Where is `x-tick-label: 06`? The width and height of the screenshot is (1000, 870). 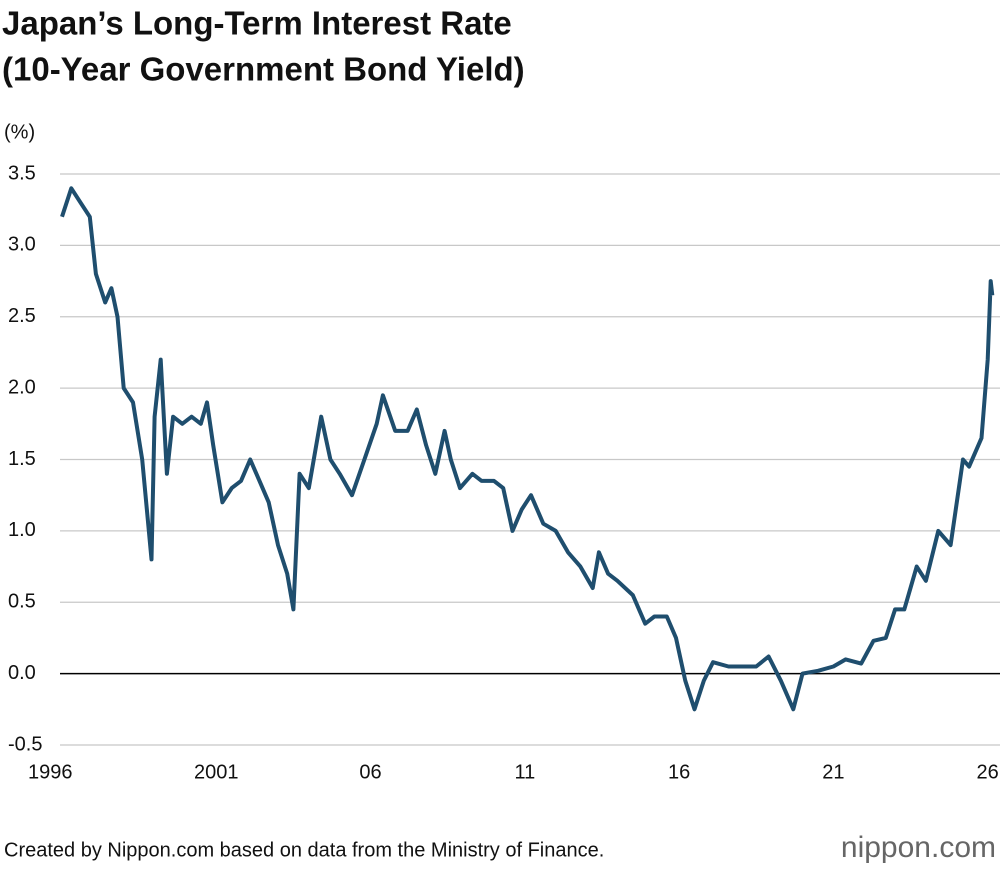 x-tick-label: 06 is located at coordinates (370, 772).